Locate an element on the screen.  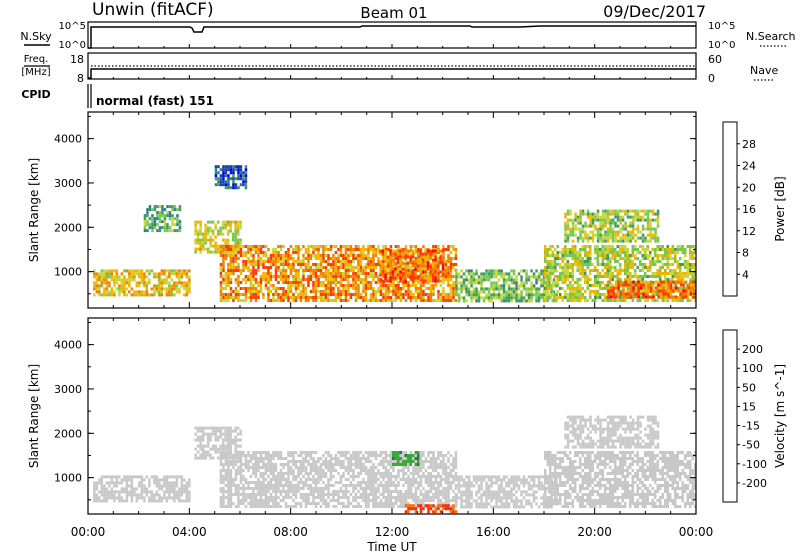
velocity-y-tick-label: 2000 is located at coordinates (68, 433).